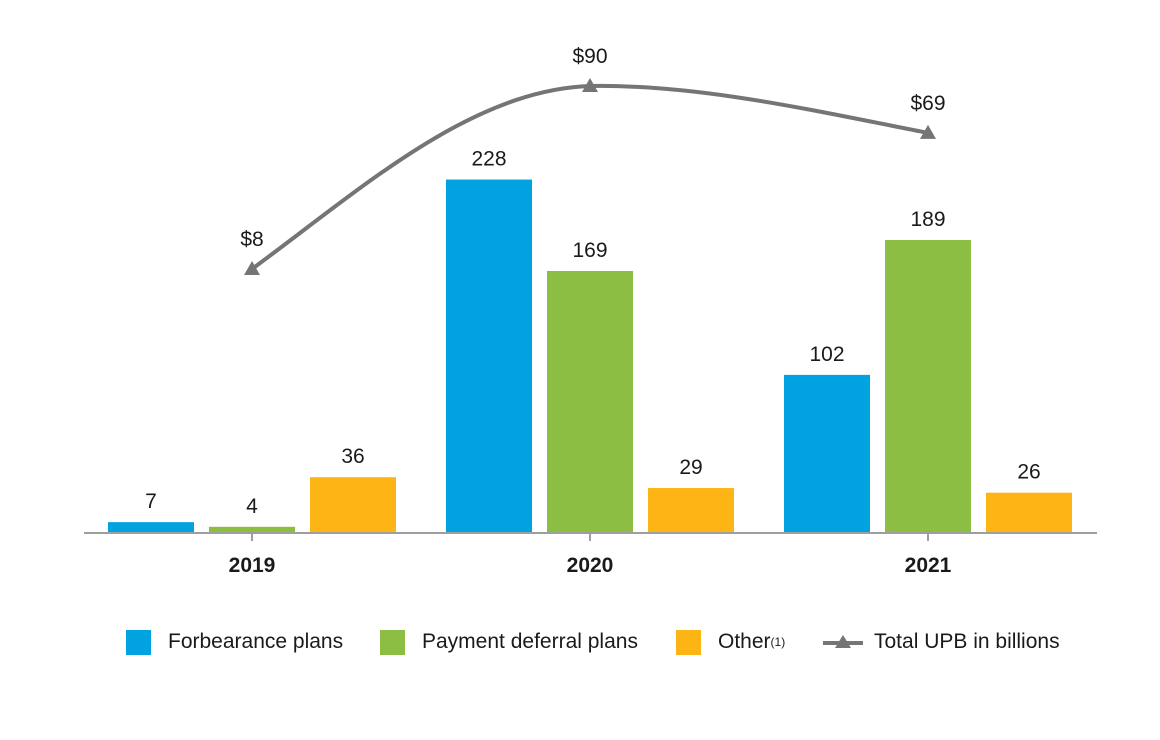 The width and height of the screenshot is (1160, 740). What do you see at coordinates (352, 456) in the screenshot?
I see `bar-label-2019-3: 36` at bounding box center [352, 456].